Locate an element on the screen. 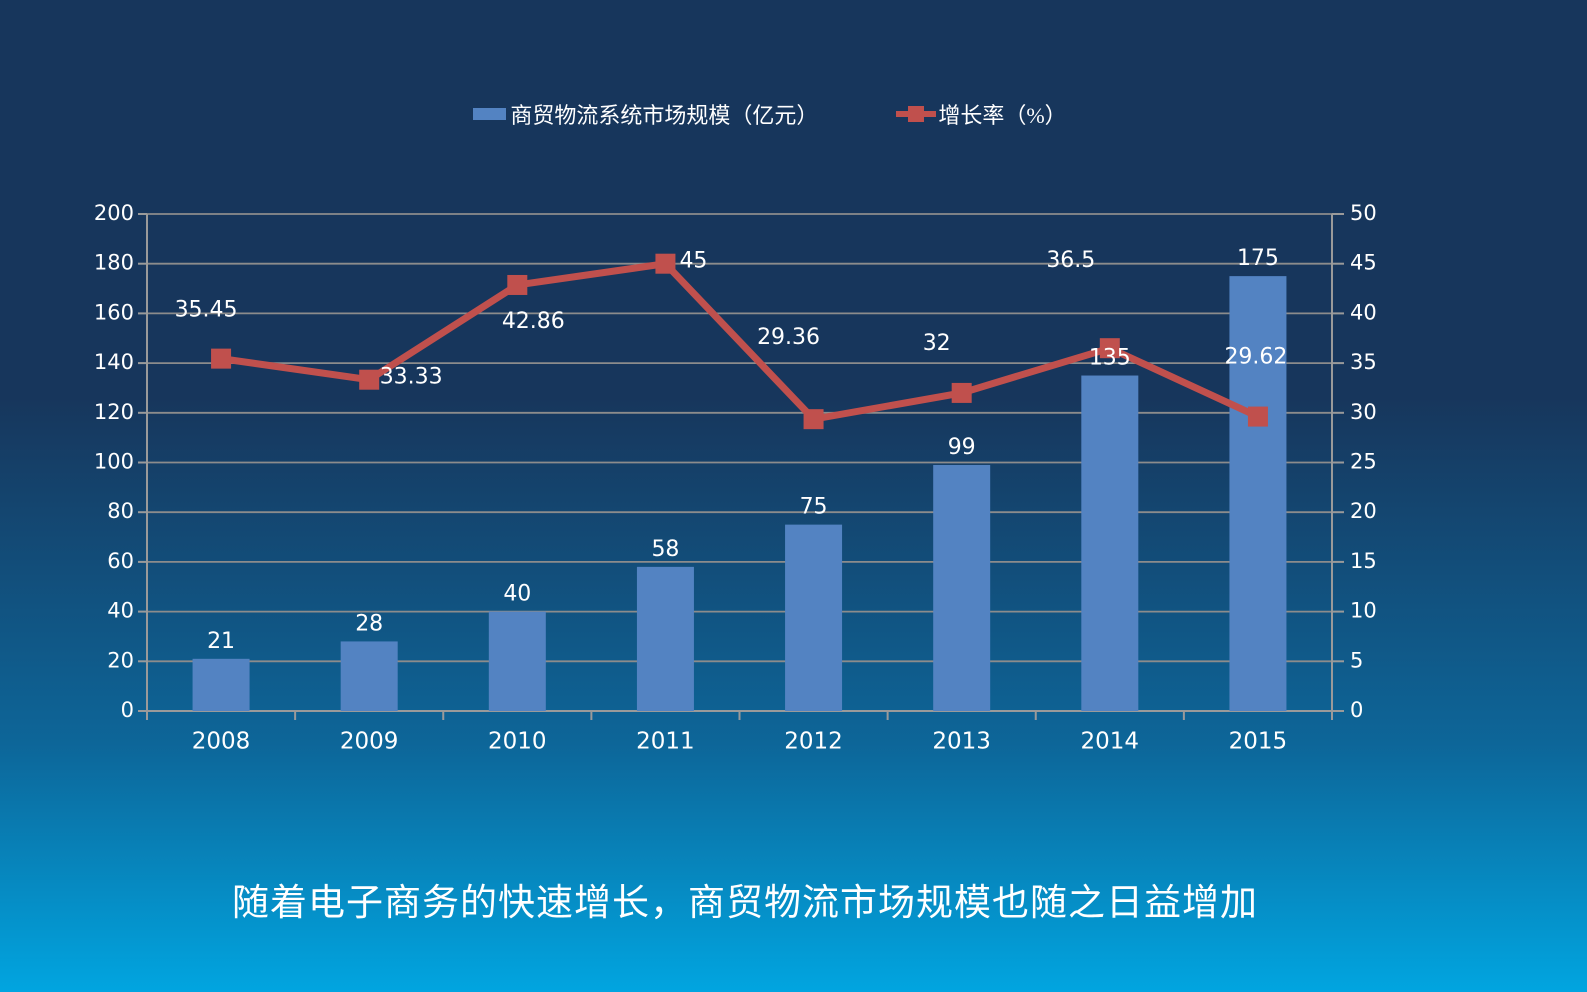  bar-data-label: 135 is located at coordinates (1110, 358).